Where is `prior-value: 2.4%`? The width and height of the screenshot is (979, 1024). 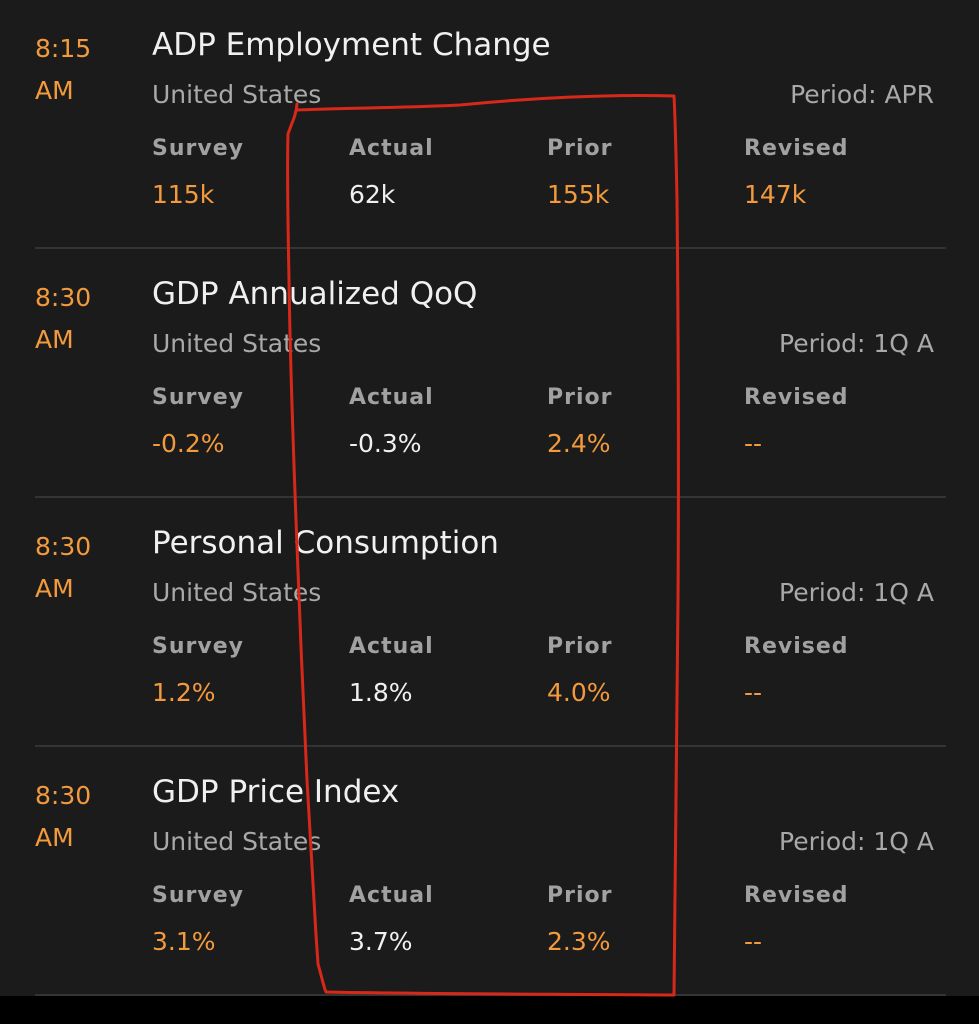
prior-value: 2.4% is located at coordinates (579, 443).